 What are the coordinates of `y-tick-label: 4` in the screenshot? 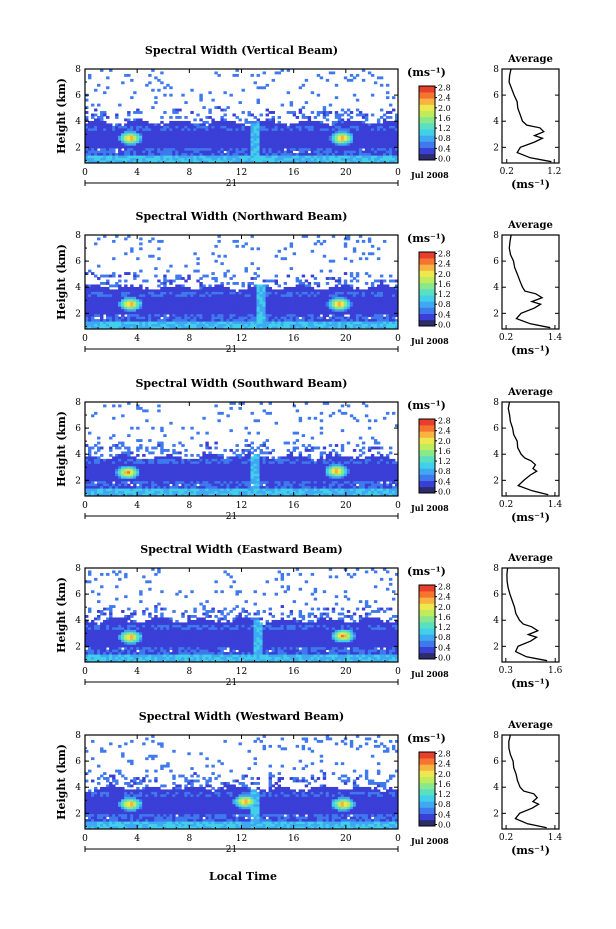 It's located at (78, 122).